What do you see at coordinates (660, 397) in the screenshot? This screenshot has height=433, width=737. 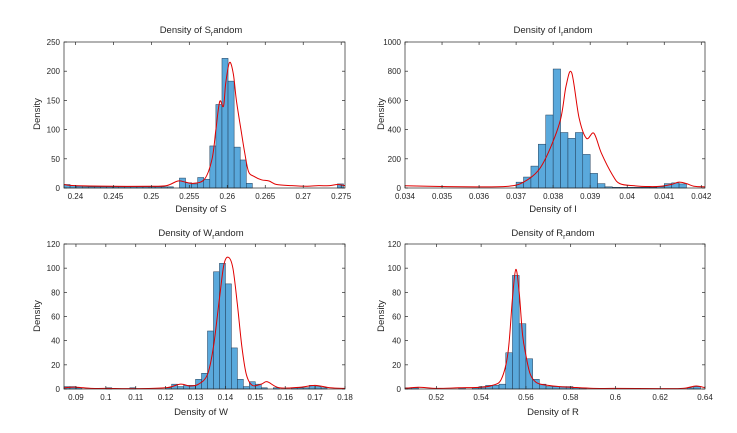 I see `x-tick-label: 0.62` at bounding box center [660, 397].